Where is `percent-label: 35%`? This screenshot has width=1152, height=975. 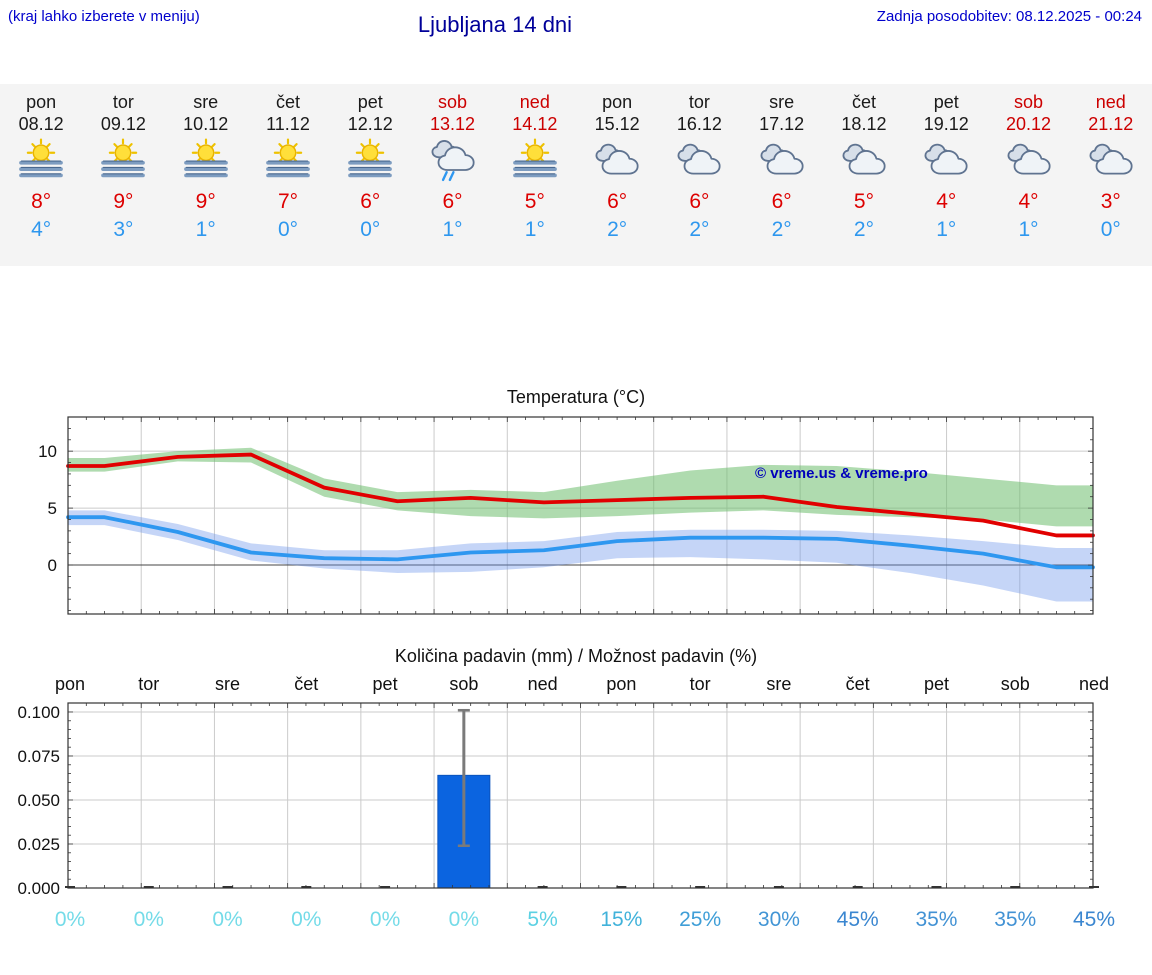 percent-label: 35% is located at coordinates (936, 919).